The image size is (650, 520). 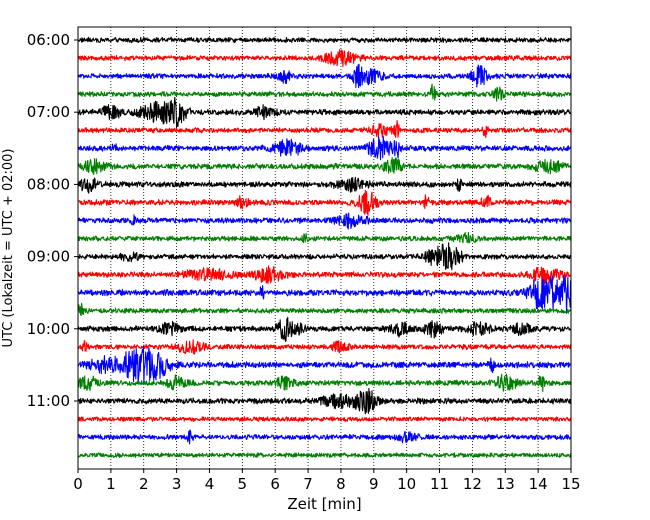 I want to click on x-tick-label: 10, so click(x=406, y=484).